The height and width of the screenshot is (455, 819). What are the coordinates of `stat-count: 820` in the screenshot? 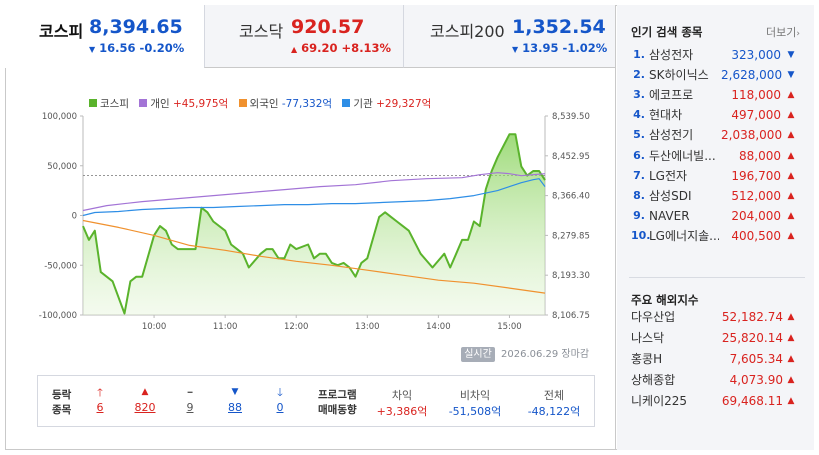 It's located at (145, 407).